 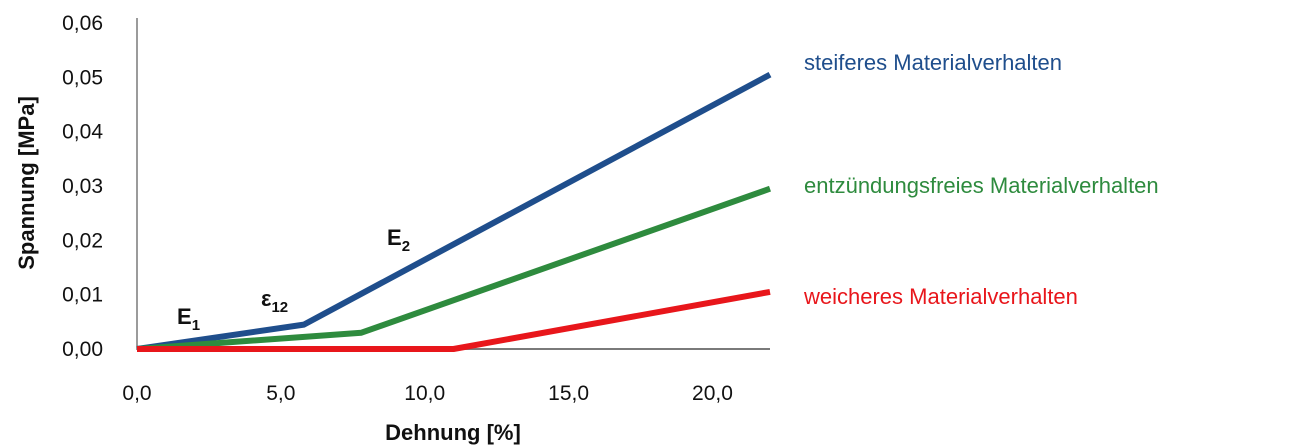 I want to click on annotation-e2: E2, so click(x=398, y=240).